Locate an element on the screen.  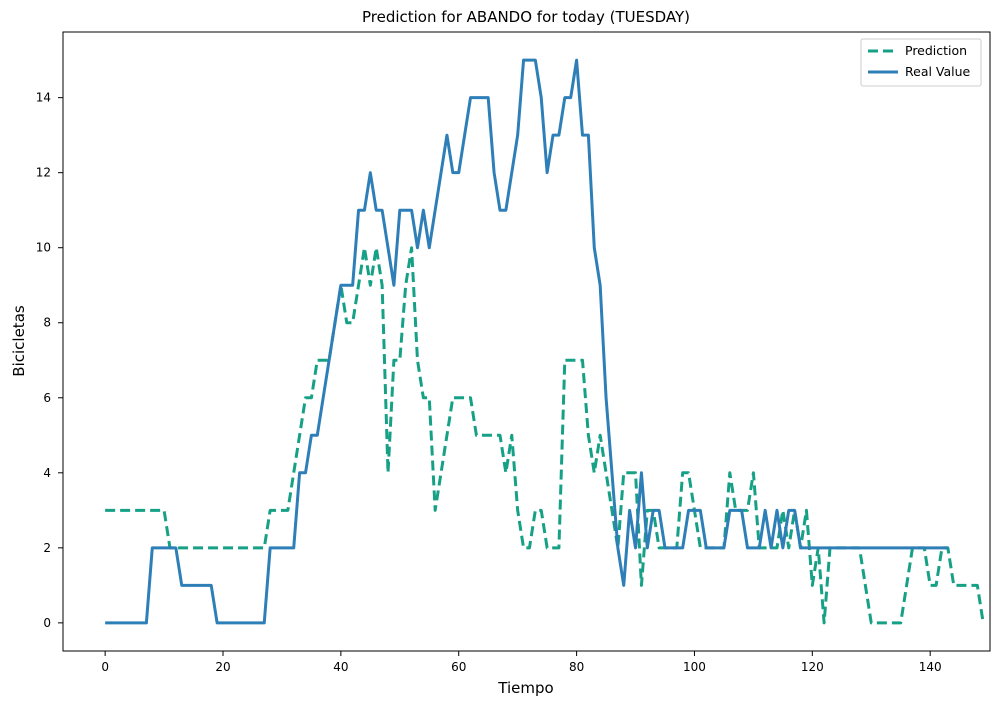
y-tick-label: 0 is located at coordinates (47, 623).